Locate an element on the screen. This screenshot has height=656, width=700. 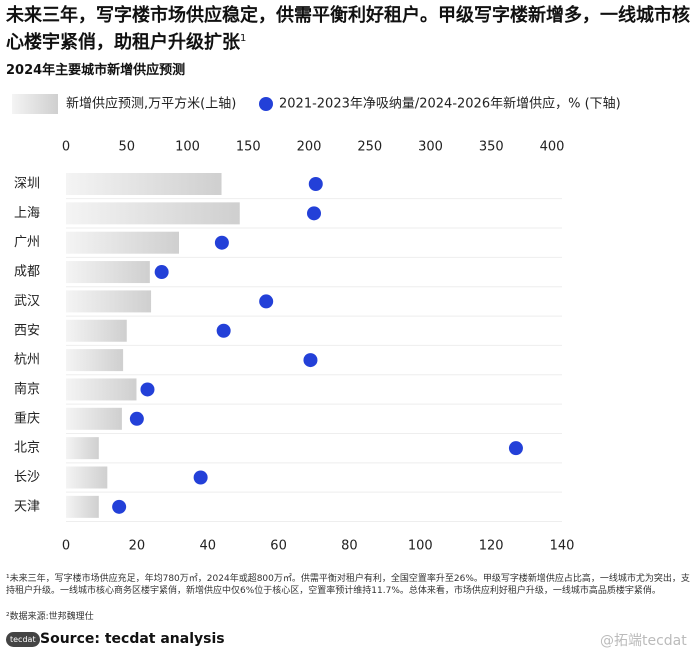
category-label: 长沙 is located at coordinates (27, 477).